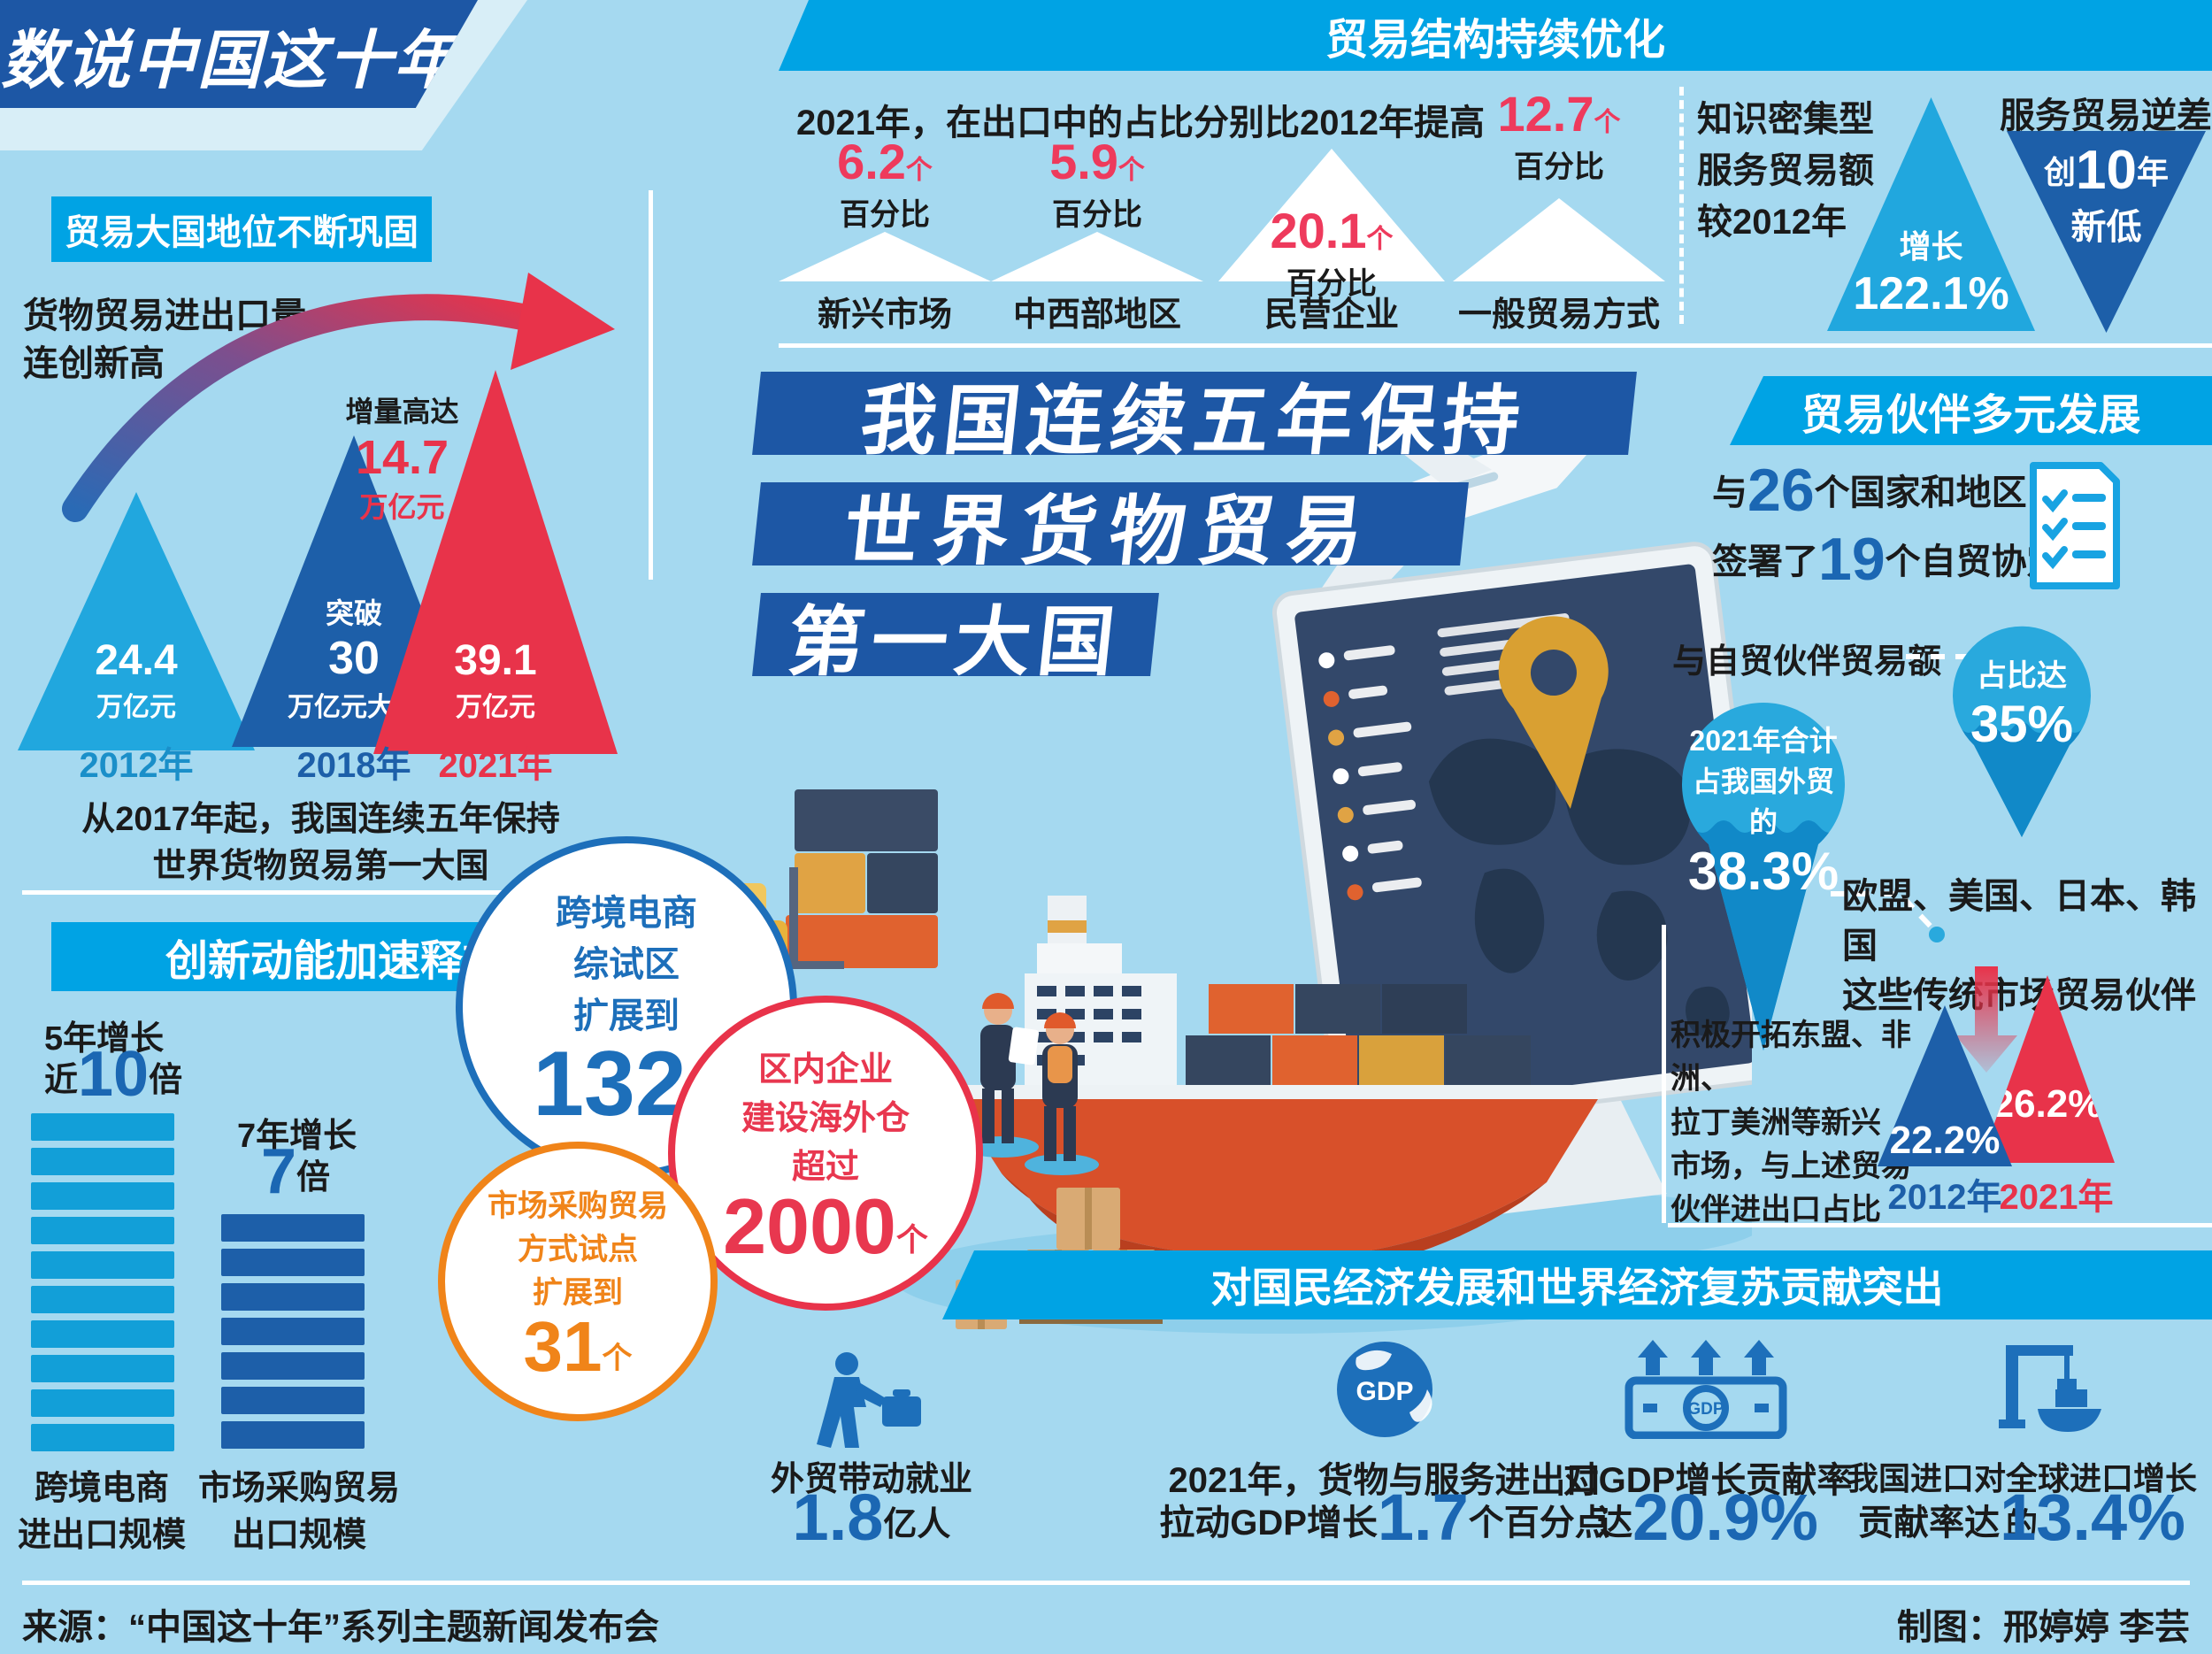  I want to click on procurement-line1: 市场采购贸易, so click(578, 1206).